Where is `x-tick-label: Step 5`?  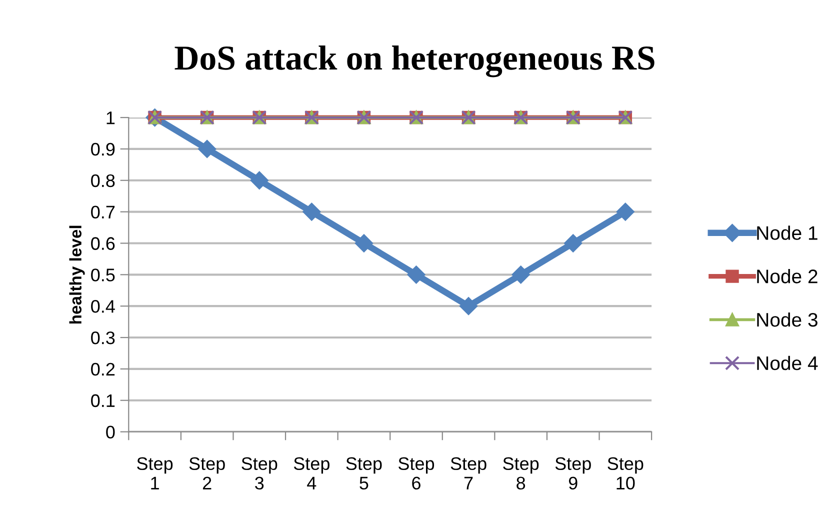
x-tick-label: Step 5 is located at coordinates (364, 473).